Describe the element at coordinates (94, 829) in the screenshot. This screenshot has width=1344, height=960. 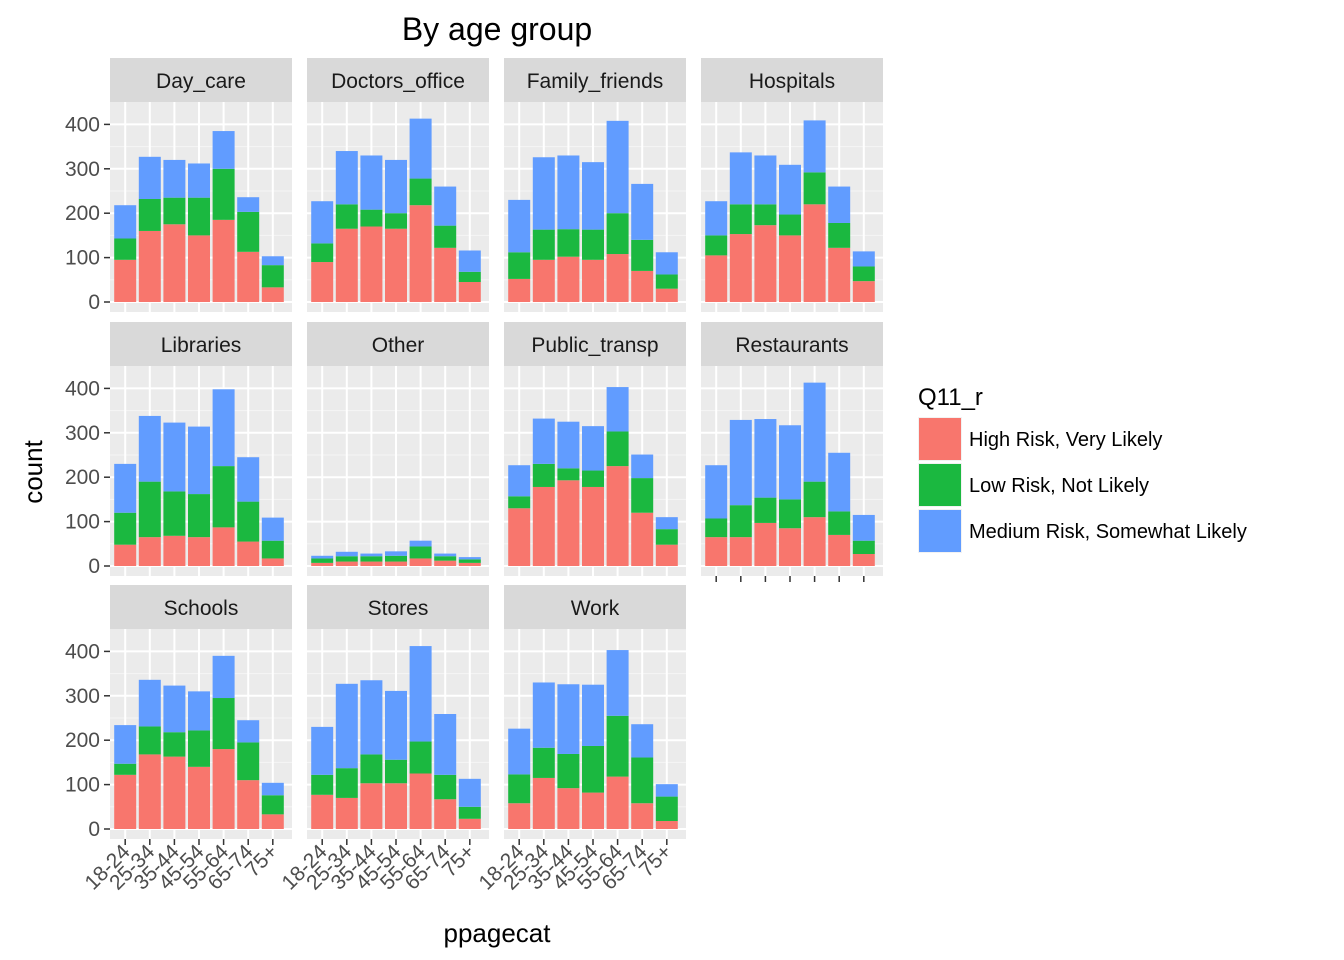
I see `y-tick-label: 0` at that location.